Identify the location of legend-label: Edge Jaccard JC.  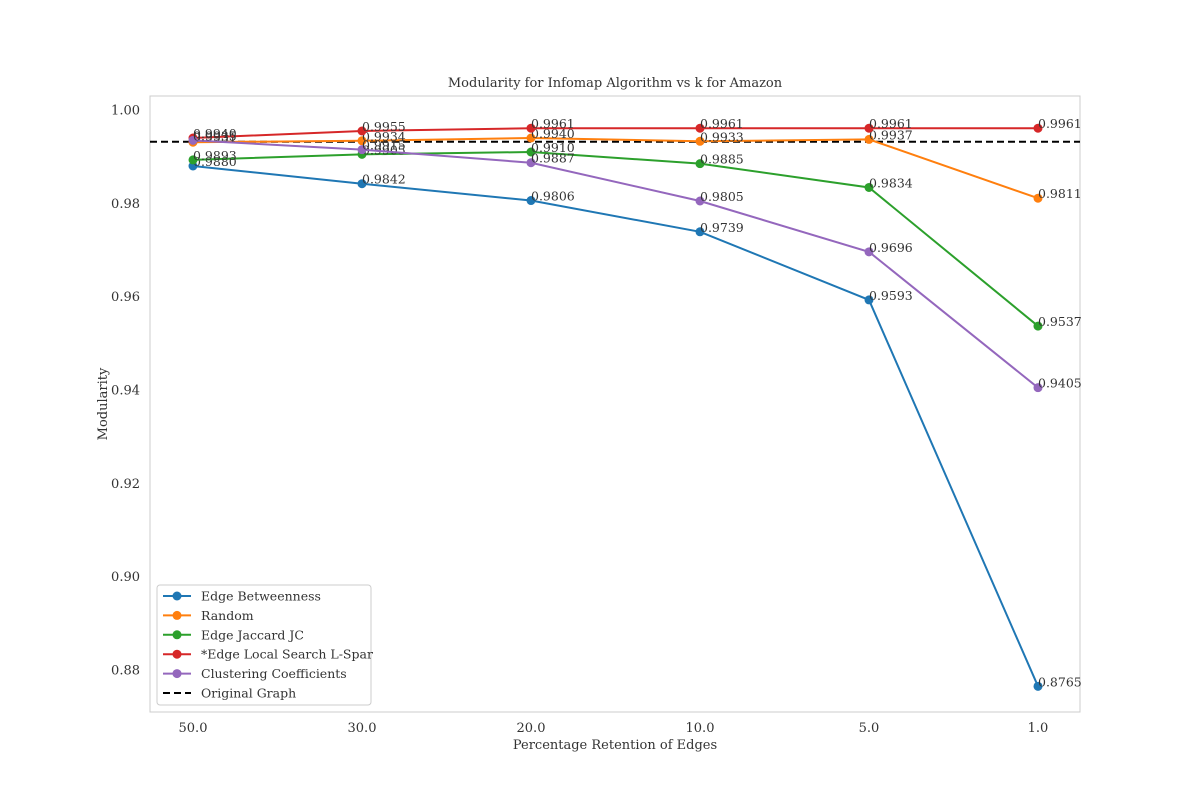
(252, 634).